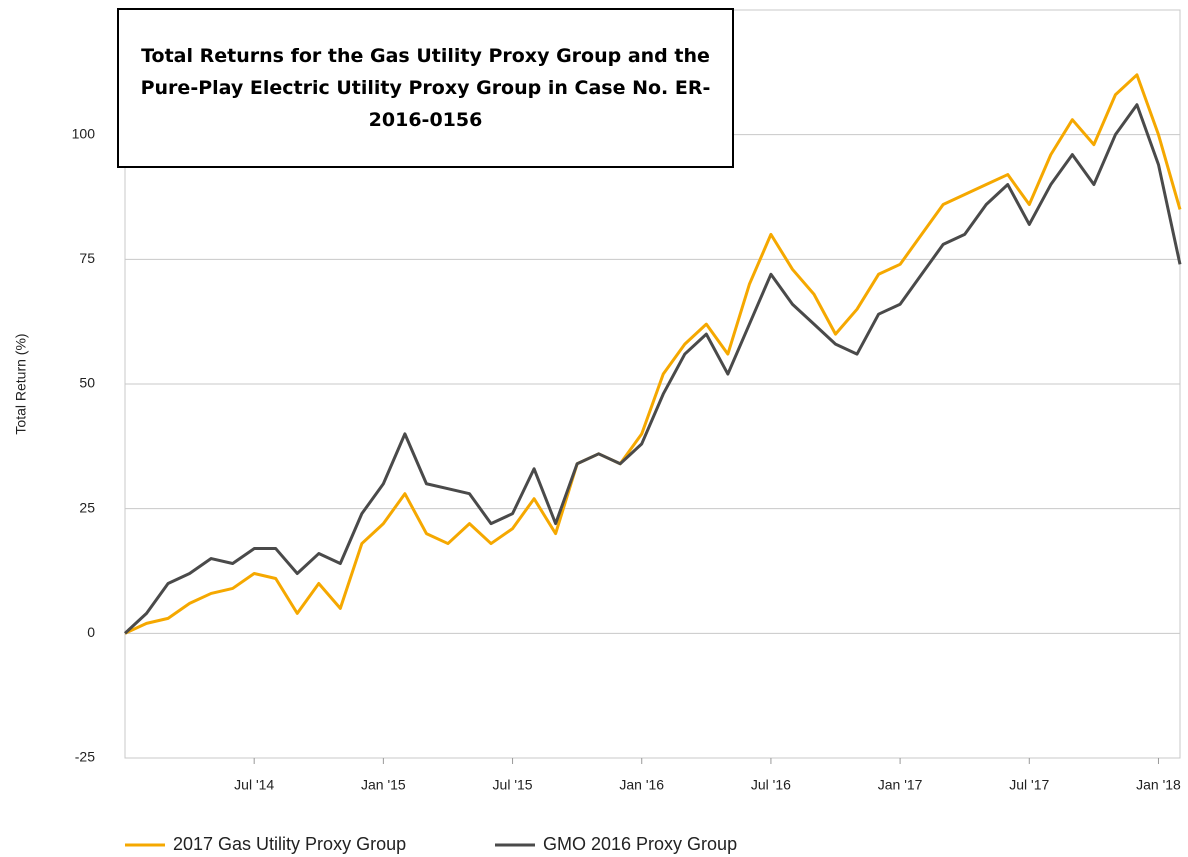  Describe the element at coordinates (1158, 785) in the screenshot. I see `x-tick-label: Jan '18` at that location.